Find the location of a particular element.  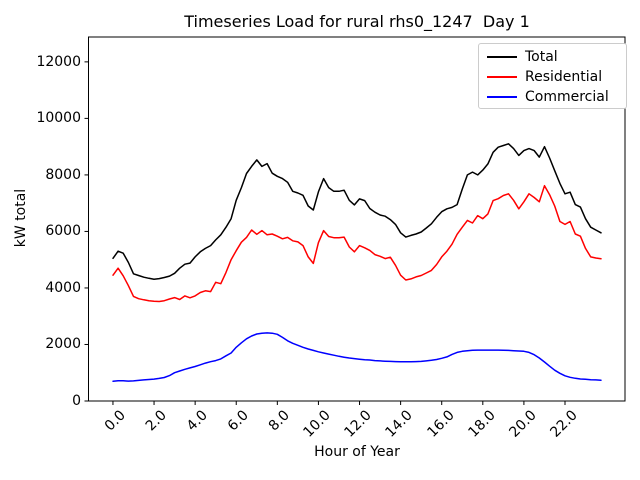

y-tick-label: 4000 is located at coordinates (63, 287).